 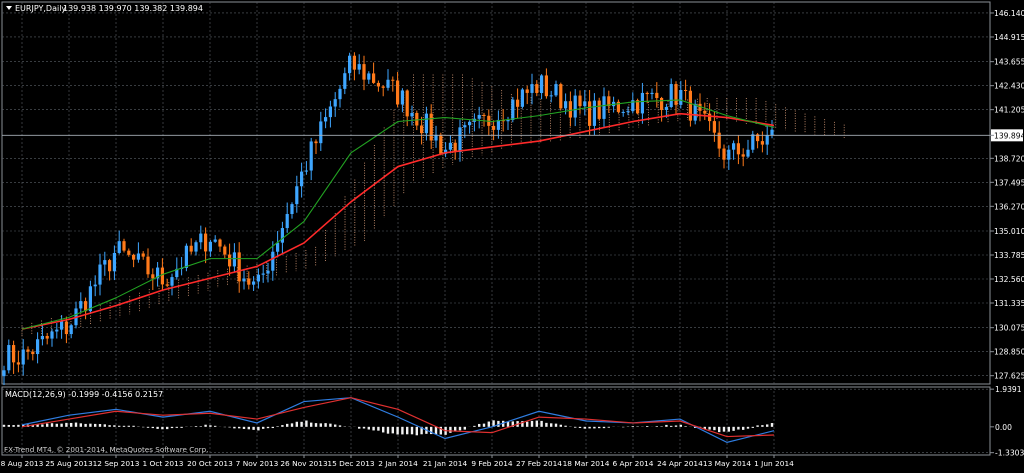 I want to click on y-tick-label: 137.495, so click(x=1009, y=182).